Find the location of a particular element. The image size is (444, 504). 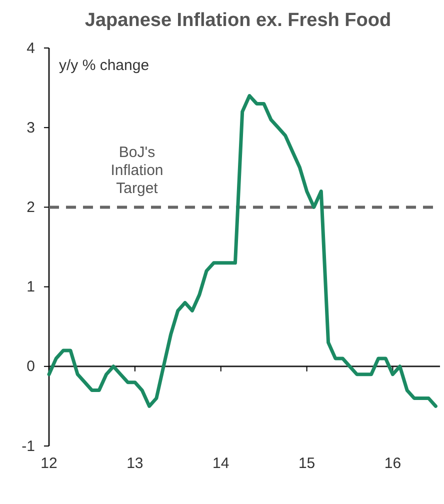

ref-line-label: BoJ's Inflation Target is located at coordinates (137, 171).